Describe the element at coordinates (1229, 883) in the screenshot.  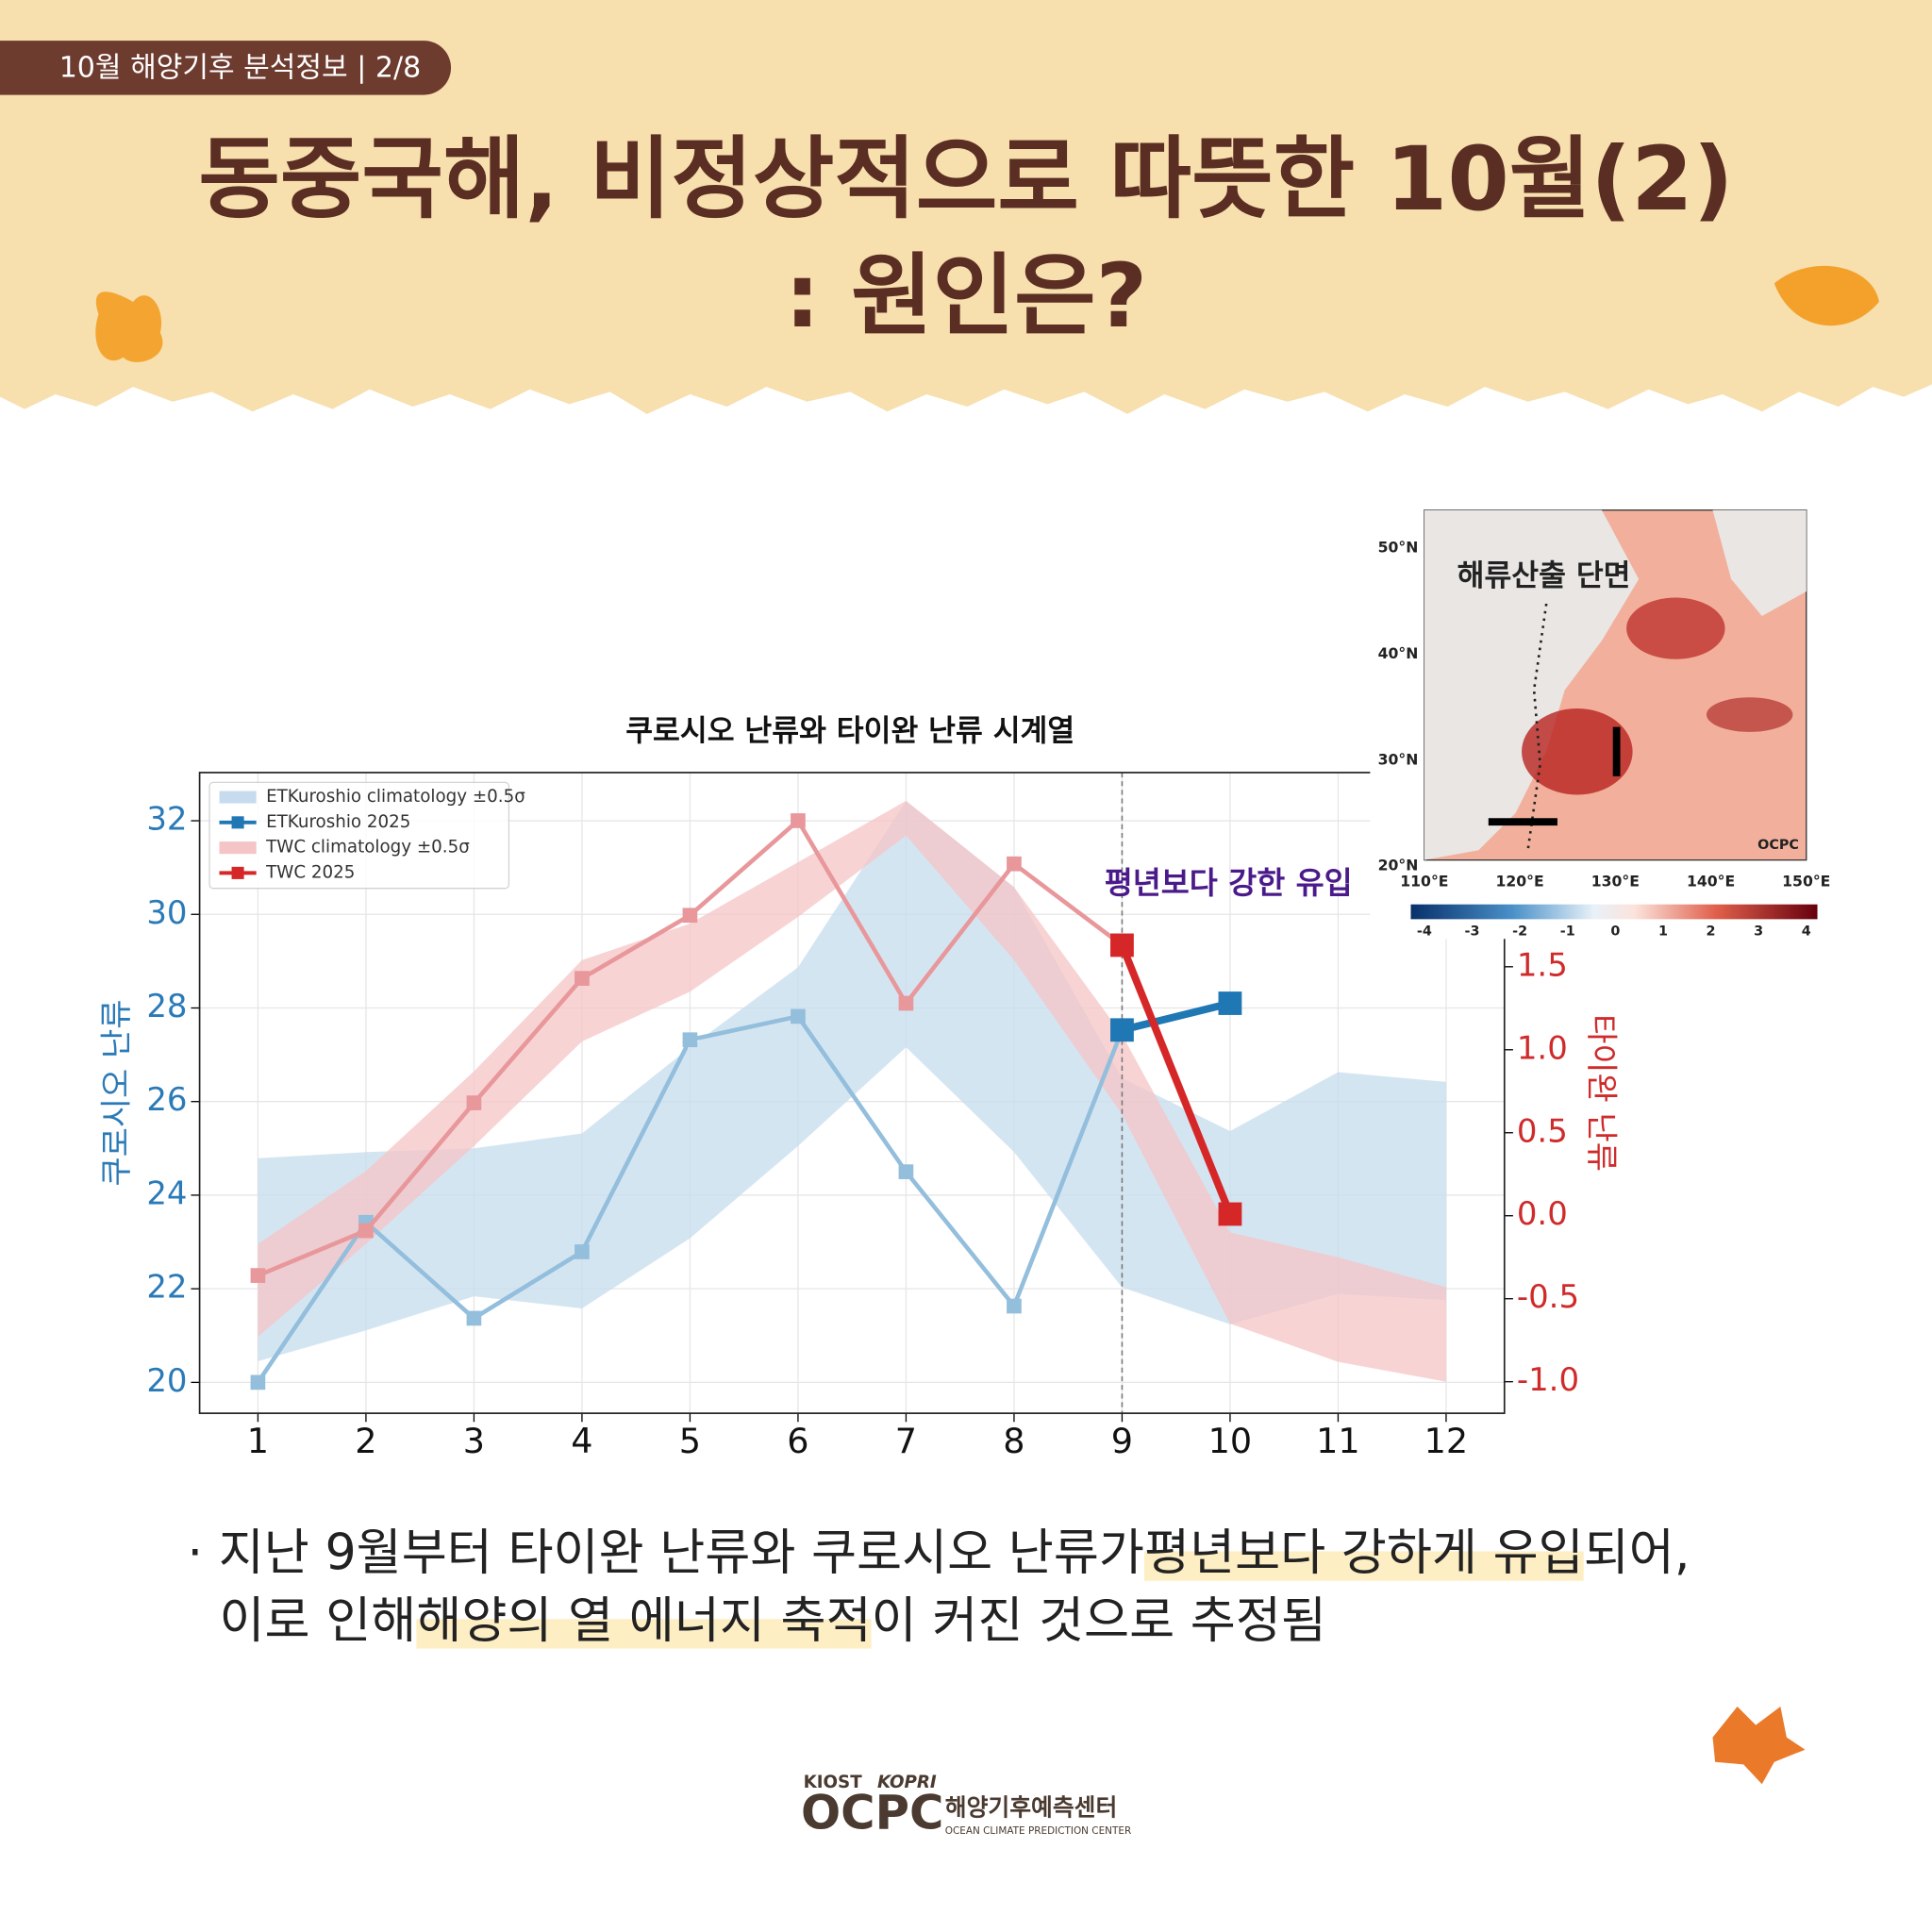
I see `annotation: 평년보다 강한 유입` at that location.